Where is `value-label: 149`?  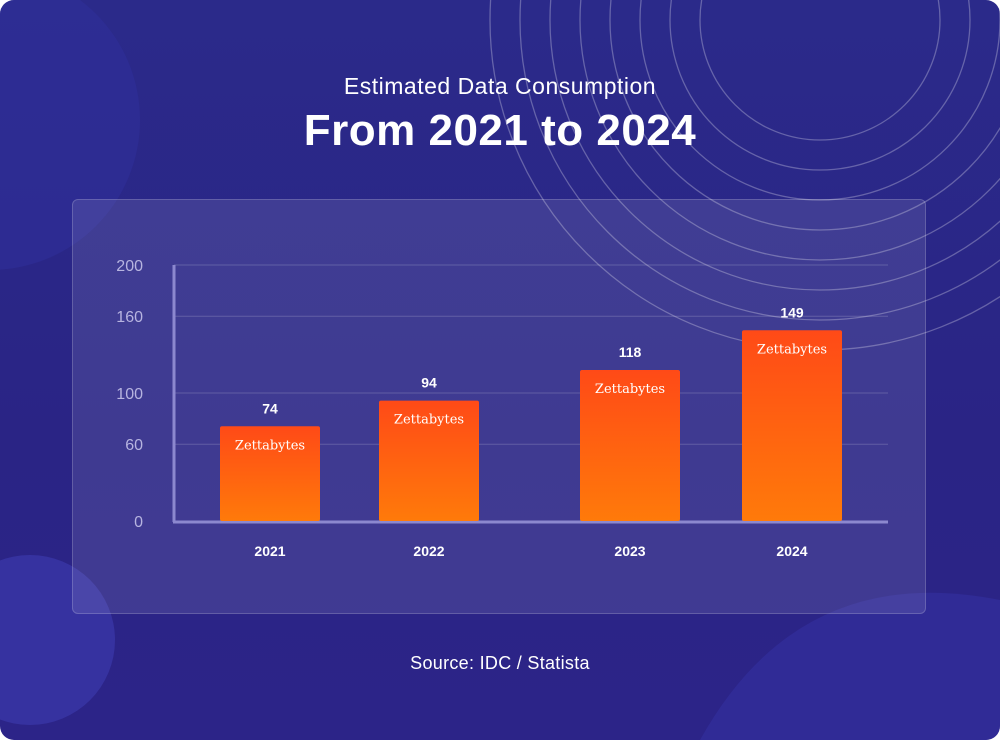 value-label: 149 is located at coordinates (792, 312).